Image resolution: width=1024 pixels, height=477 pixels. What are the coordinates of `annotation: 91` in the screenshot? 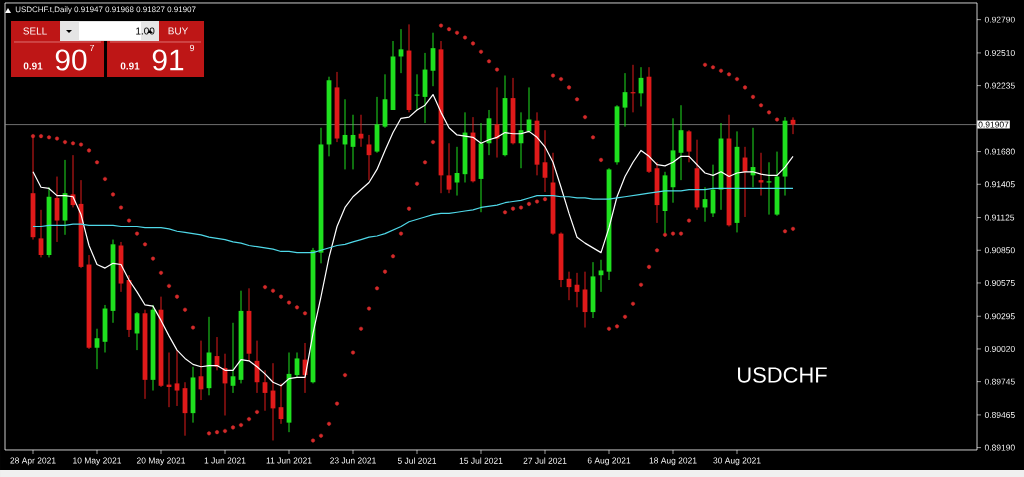 It's located at (168, 60).